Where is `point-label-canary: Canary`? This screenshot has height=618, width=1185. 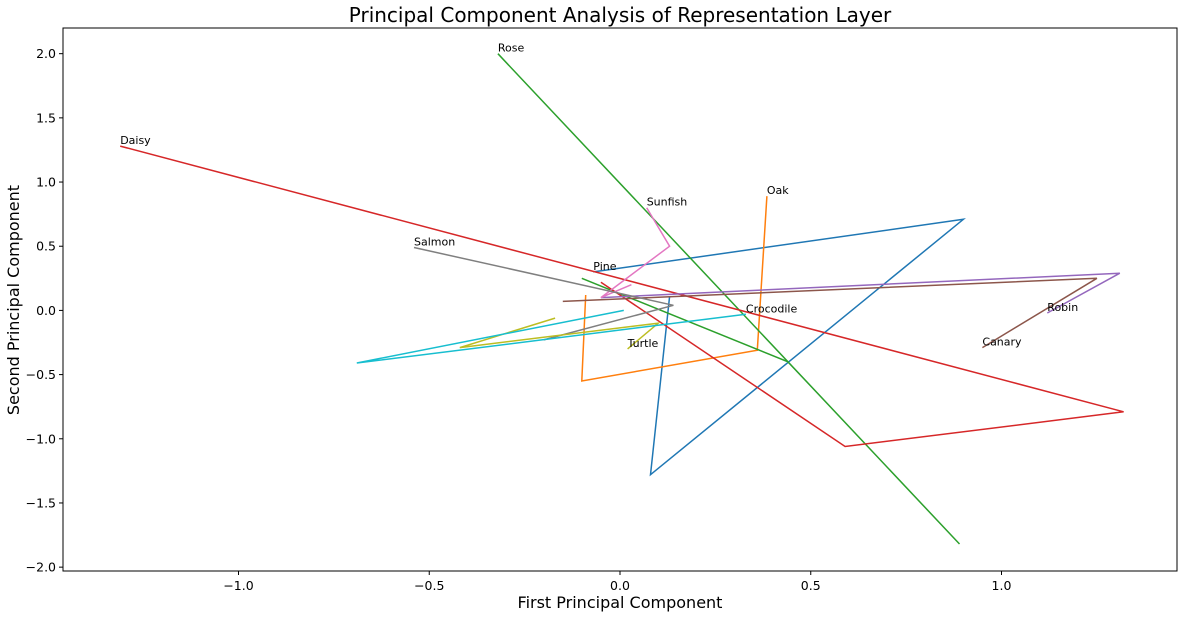 point-label-canary: Canary is located at coordinates (1002, 342).